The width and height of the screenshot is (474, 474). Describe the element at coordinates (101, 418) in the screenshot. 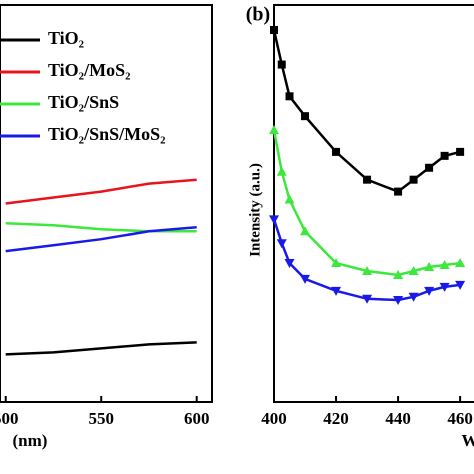

I see `x-tick-label: 550` at that location.